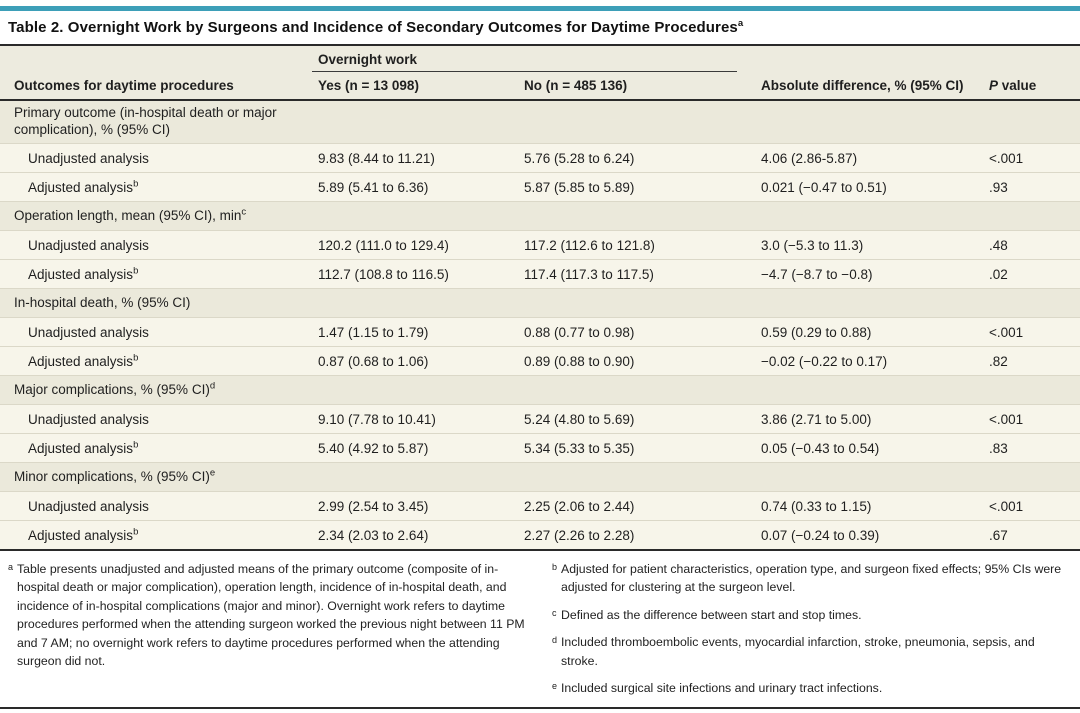  What do you see at coordinates (1031, 85) in the screenshot?
I see `column-header-p-value: P value` at bounding box center [1031, 85].